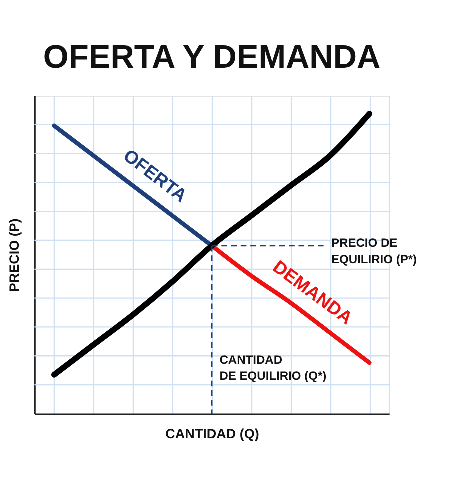 This screenshot has width=451, height=484. Describe the element at coordinates (213, 434) in the screenshot. I see `x-axis-title: CANTIDAD (Q)` at that location.